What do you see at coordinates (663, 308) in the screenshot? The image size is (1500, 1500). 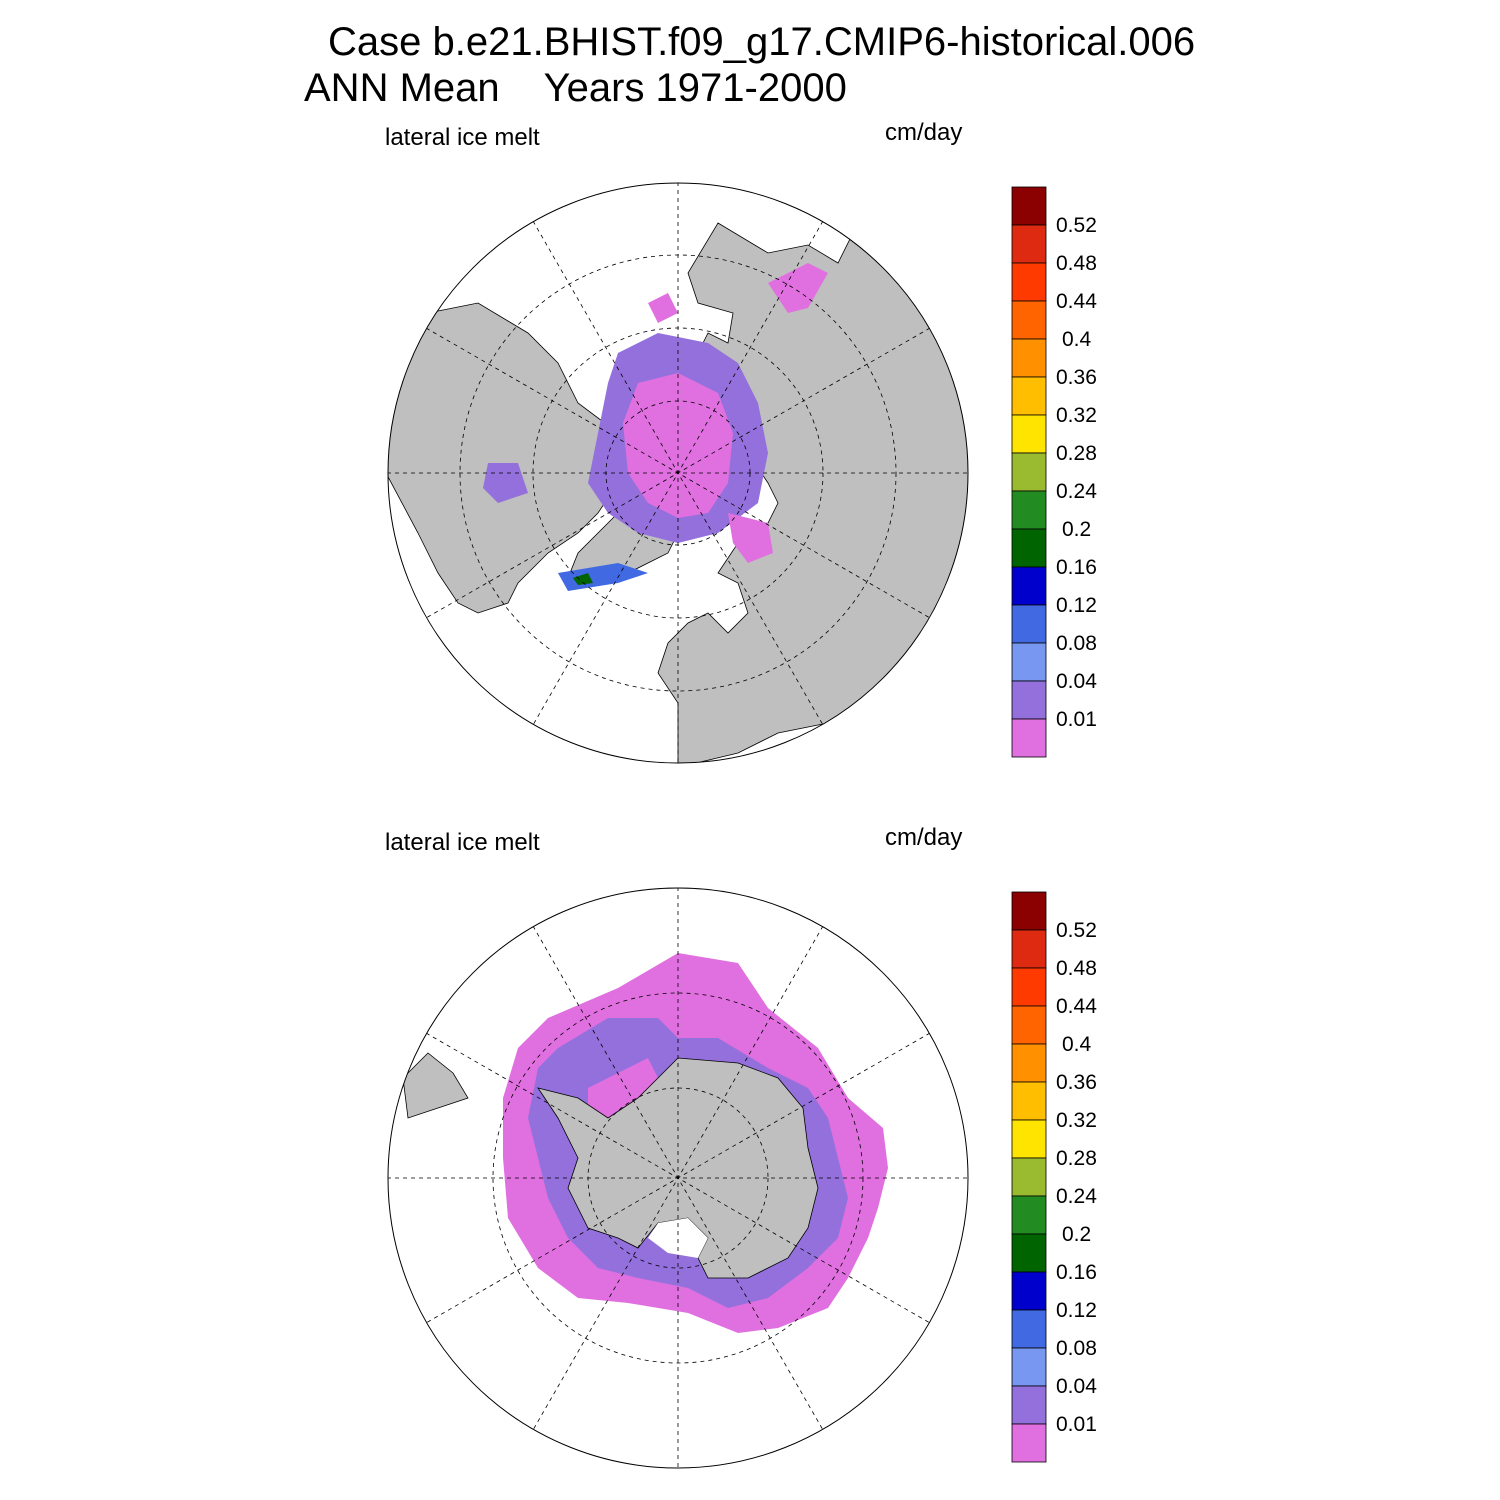 I see `north-ice-bering` at bounding box center [663, 308].